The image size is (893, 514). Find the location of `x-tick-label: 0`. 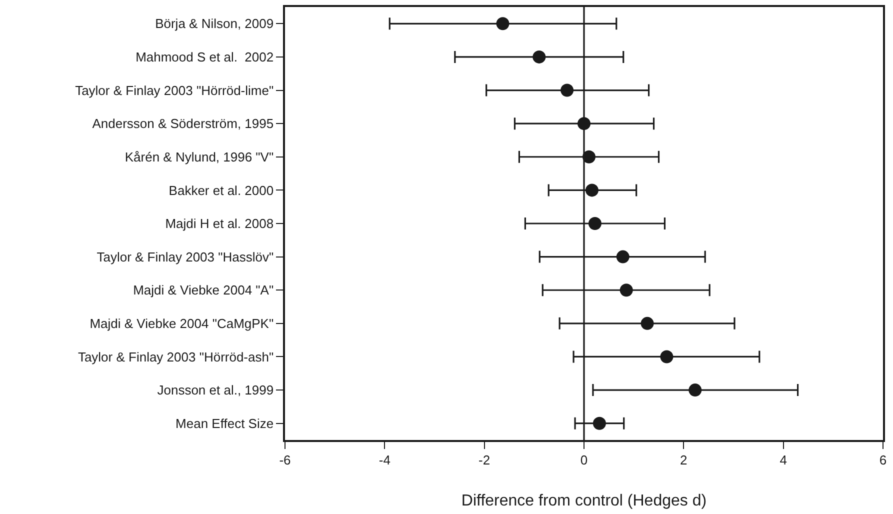

x-tick-label: 0 is located at coordinates (584, 460).